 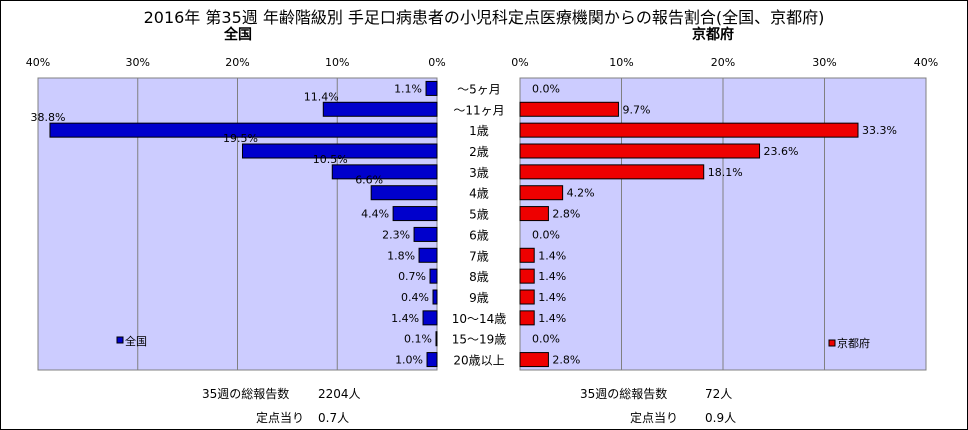 What do you see at coordinates (581, 193) in the screenshot?
I see `kyoto-value-label: 4.2%` at bounding box center [581, 193].